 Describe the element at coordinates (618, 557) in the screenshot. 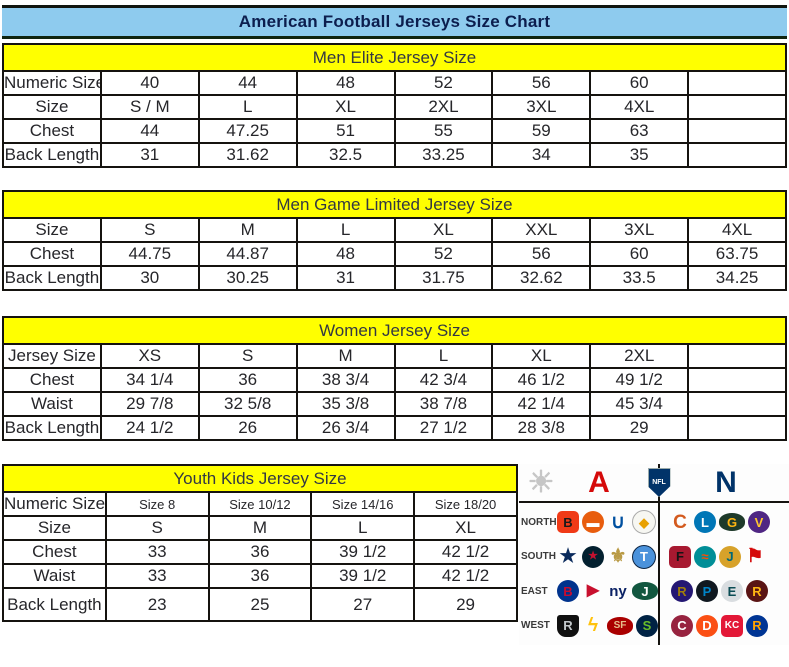

I see `team-logo-saints: ⚜` at that location.